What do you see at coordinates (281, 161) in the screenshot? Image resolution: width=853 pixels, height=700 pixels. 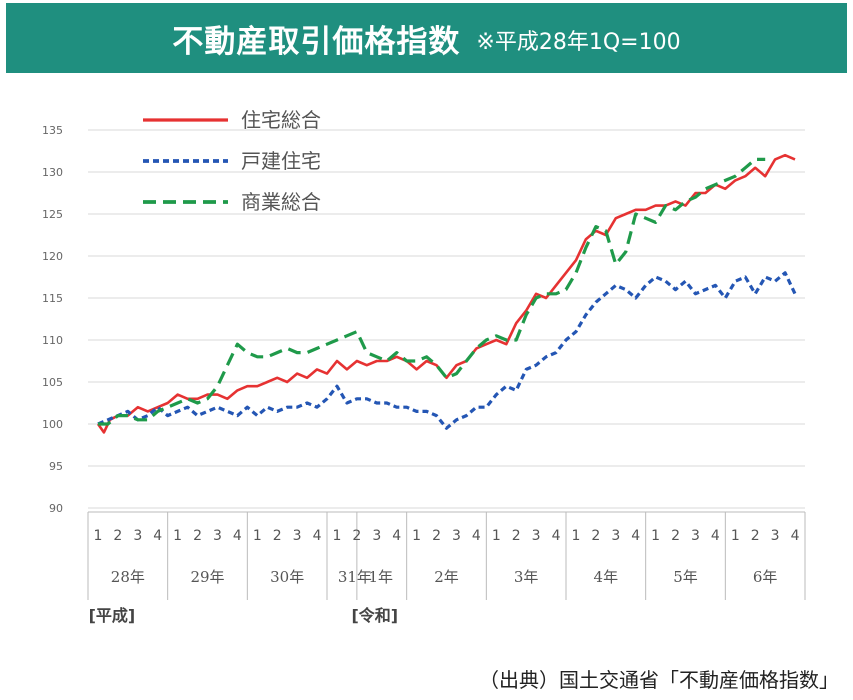 I see `legend-label: 戸建住宅` at bounding box center [281, 161].